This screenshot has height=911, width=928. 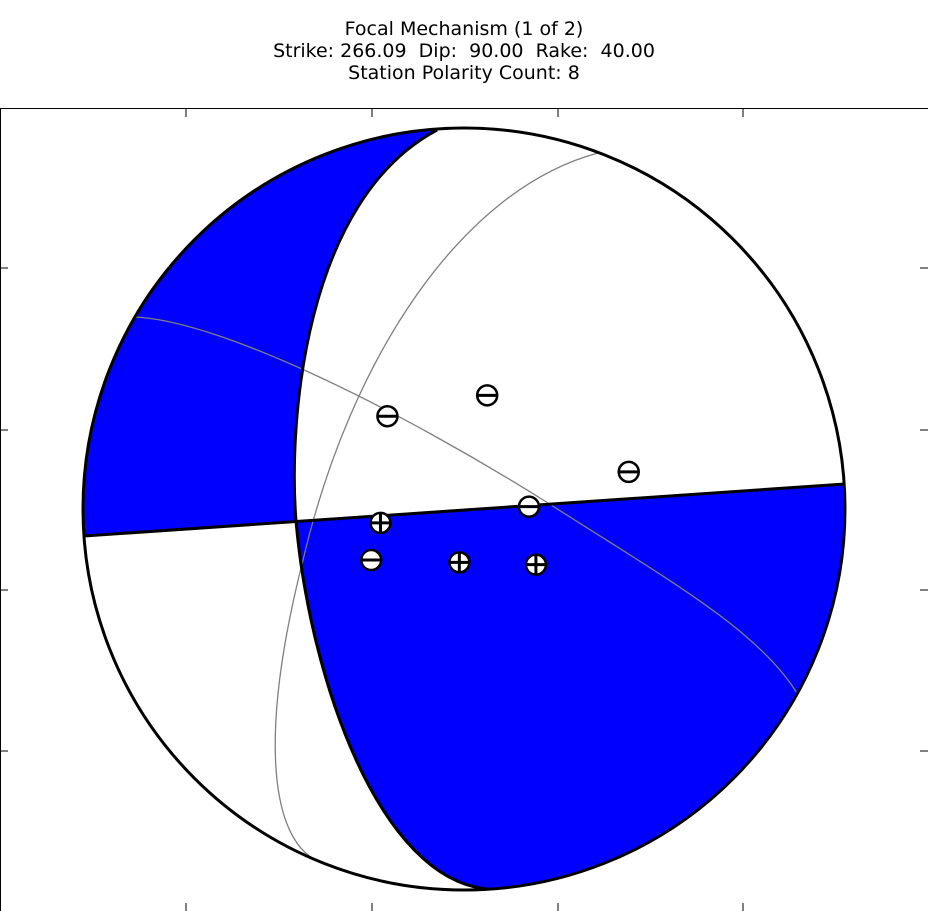 What do you see at coordinates (464, 73) in the screenshot?
I see `chart-title-line-3: Station Polarity Count: 8` at bounding box center [464, 73].